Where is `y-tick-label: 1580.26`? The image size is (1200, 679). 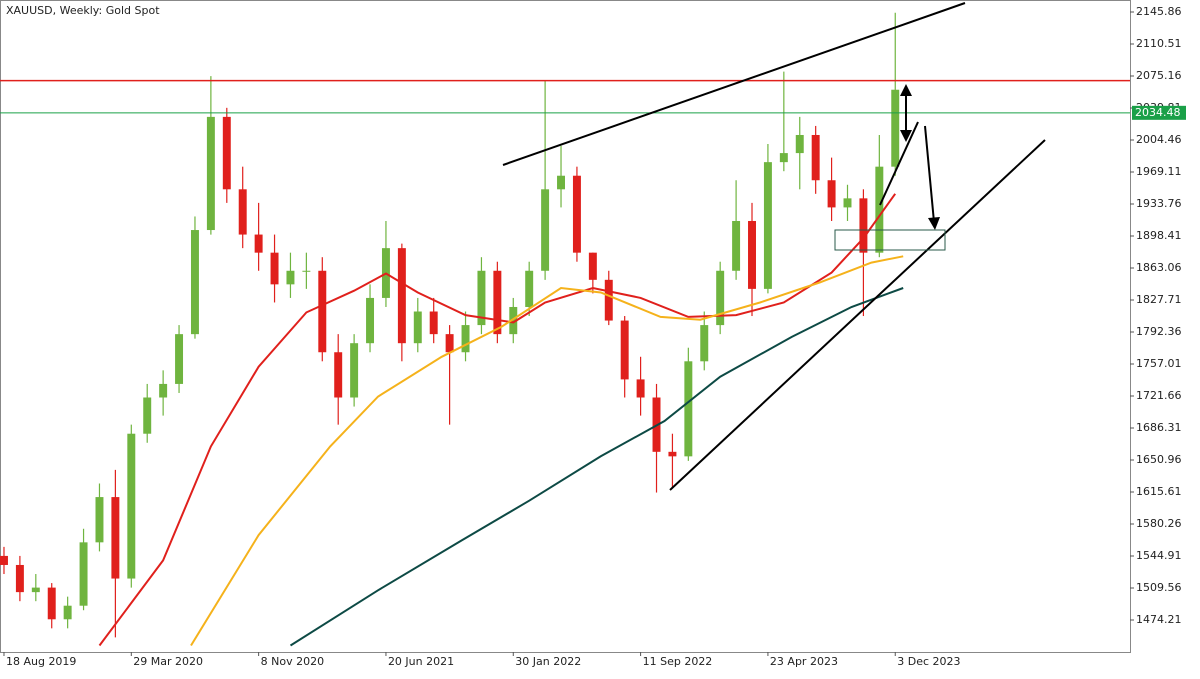
y-tick-label: 1580.26 is located at coordinates (1159, 523).